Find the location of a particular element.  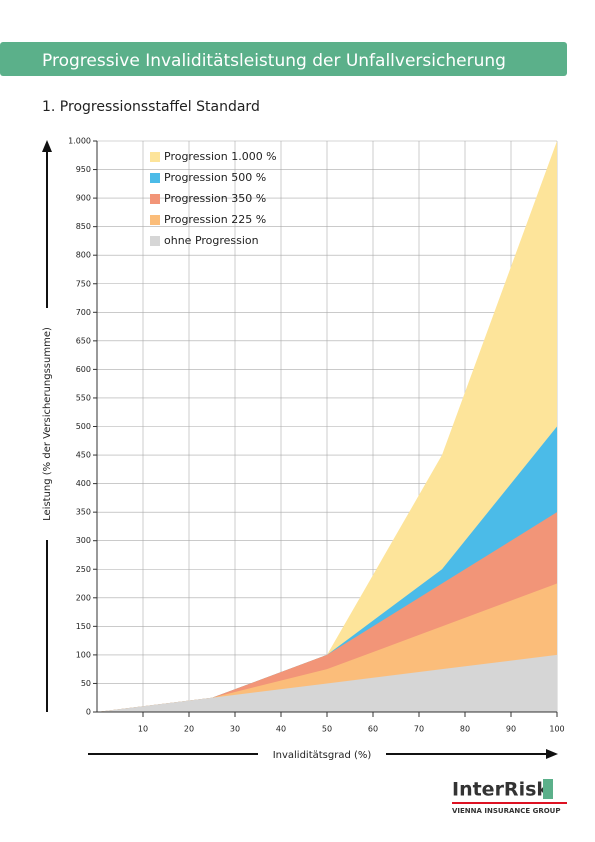

y-tick-label: 450 is located at coordinates (83, 455).